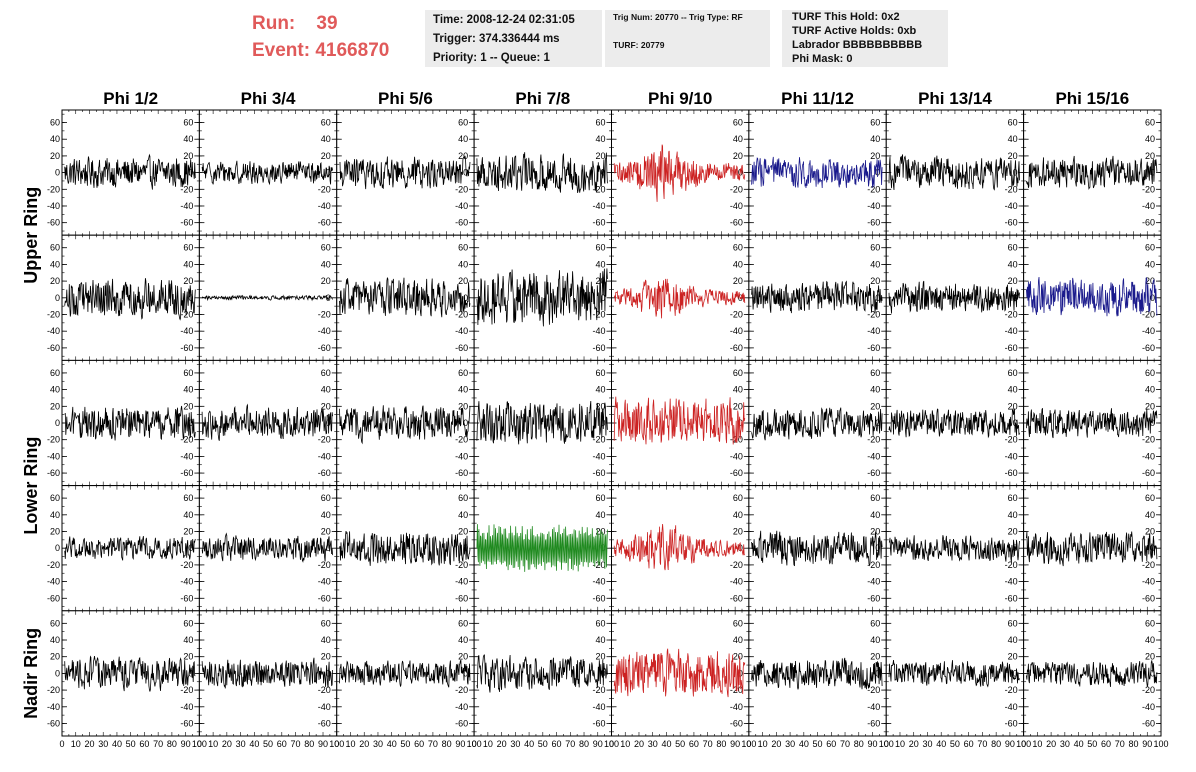 The width and height of the screenshot is (1196, 772). Describe the element at coordinates (57, 423) in the screenshot. I see `y-tick-label-left: 0` at that location.